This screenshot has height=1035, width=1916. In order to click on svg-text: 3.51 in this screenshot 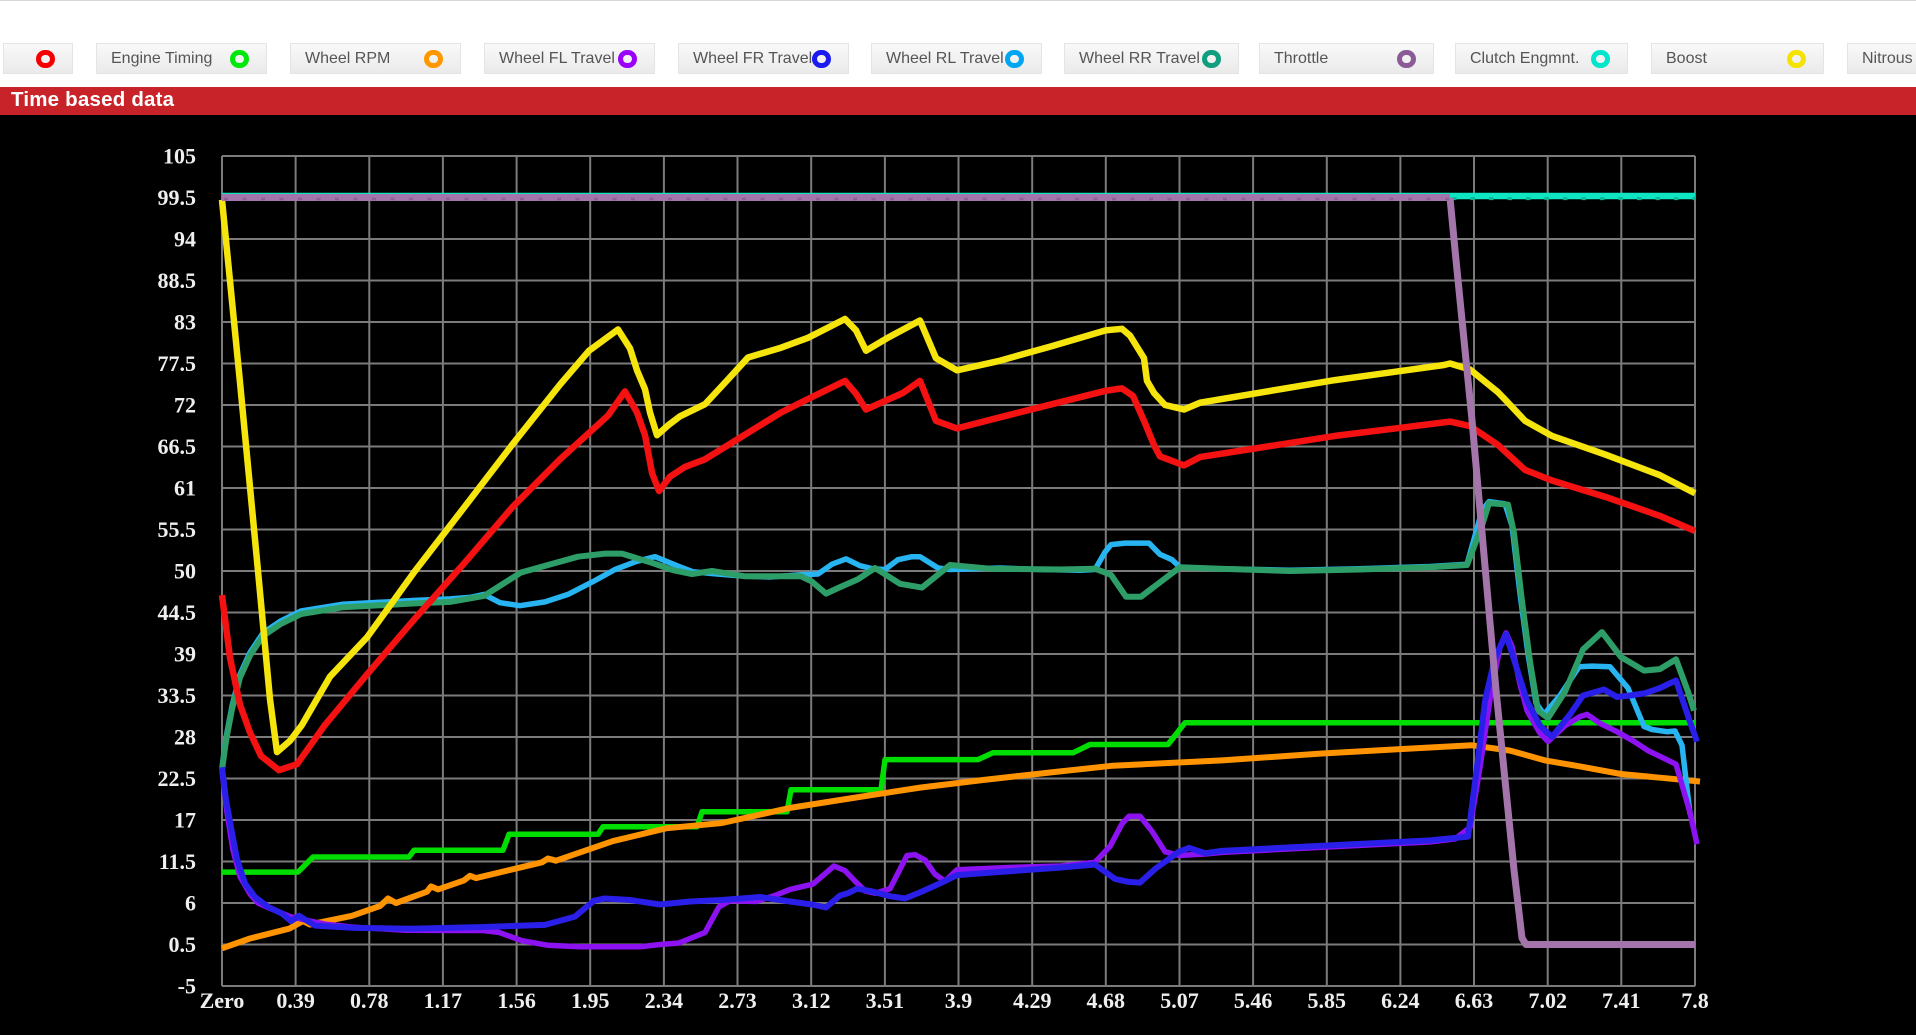, I will do `click(885, 1000)`.